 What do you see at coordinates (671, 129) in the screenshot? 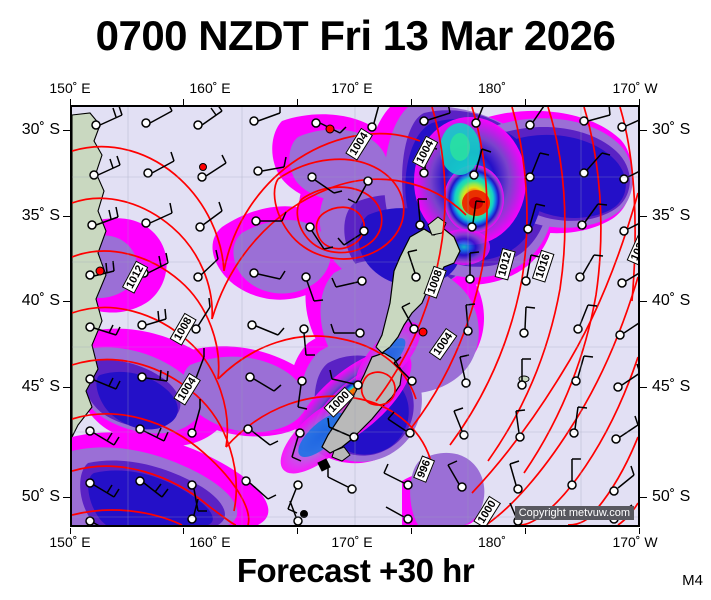
I see `lat-label-right: 30˚ S` at bounding box center [671, 129].